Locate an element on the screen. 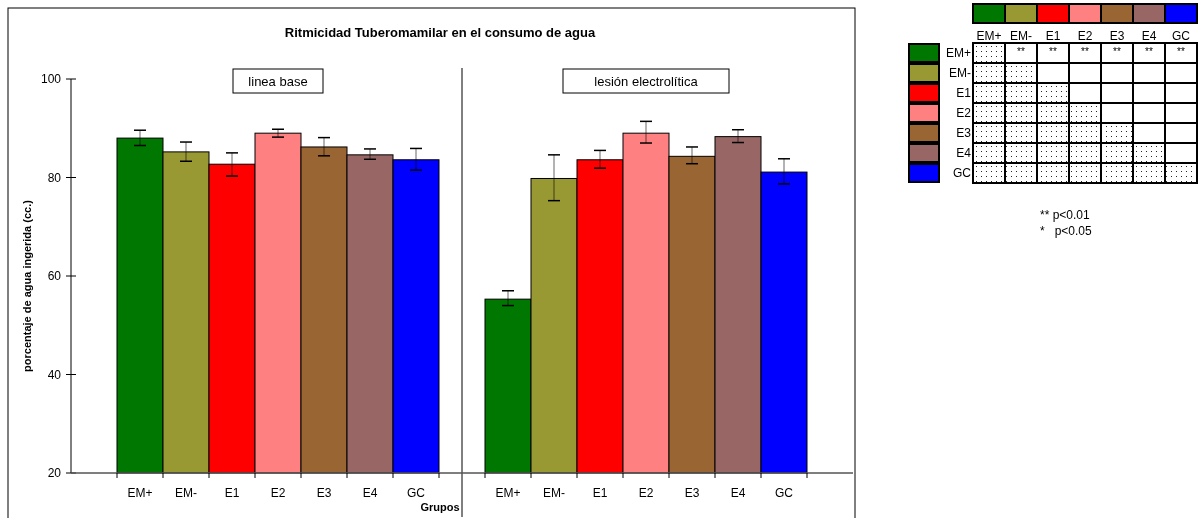 The height and width of the screenshot is (518, 1198). y-tick-label: 100 is located at coordinates (51, 79).